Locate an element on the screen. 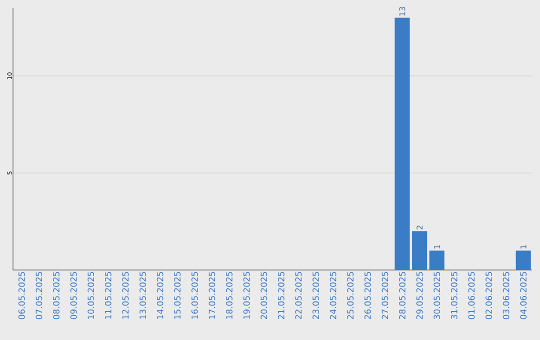  x-tick-label: 23.05.2025 is located at coordinates (315, 296).